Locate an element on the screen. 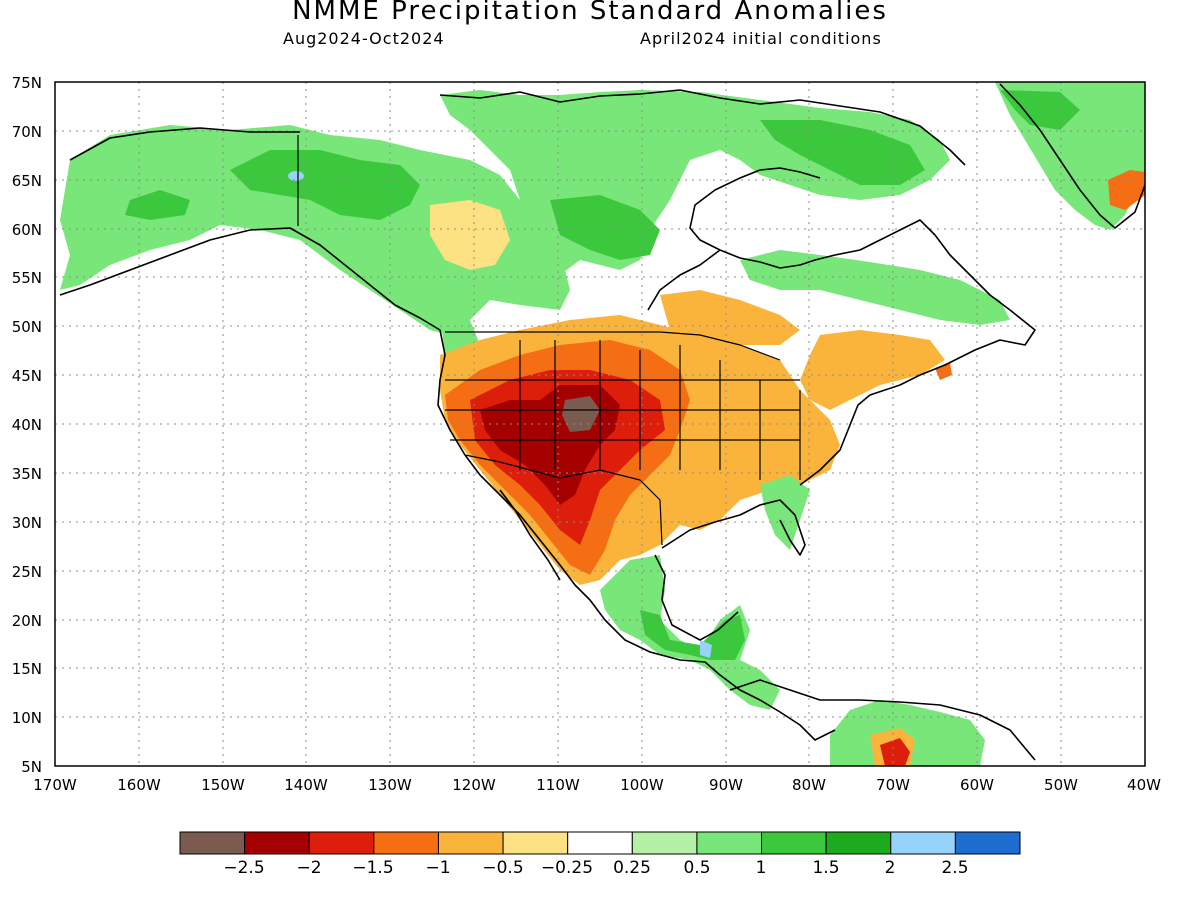 The height and width of the screenshot is (900, 1200). lon-label: 140W is located at coordinates (306, 785).